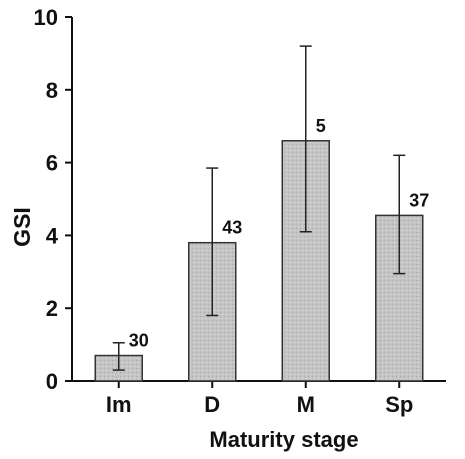 The image size is (465, 459). Describe the element at coordinates (139, 341) in the screenshot. I see `sample-size-label: 30` at that location.